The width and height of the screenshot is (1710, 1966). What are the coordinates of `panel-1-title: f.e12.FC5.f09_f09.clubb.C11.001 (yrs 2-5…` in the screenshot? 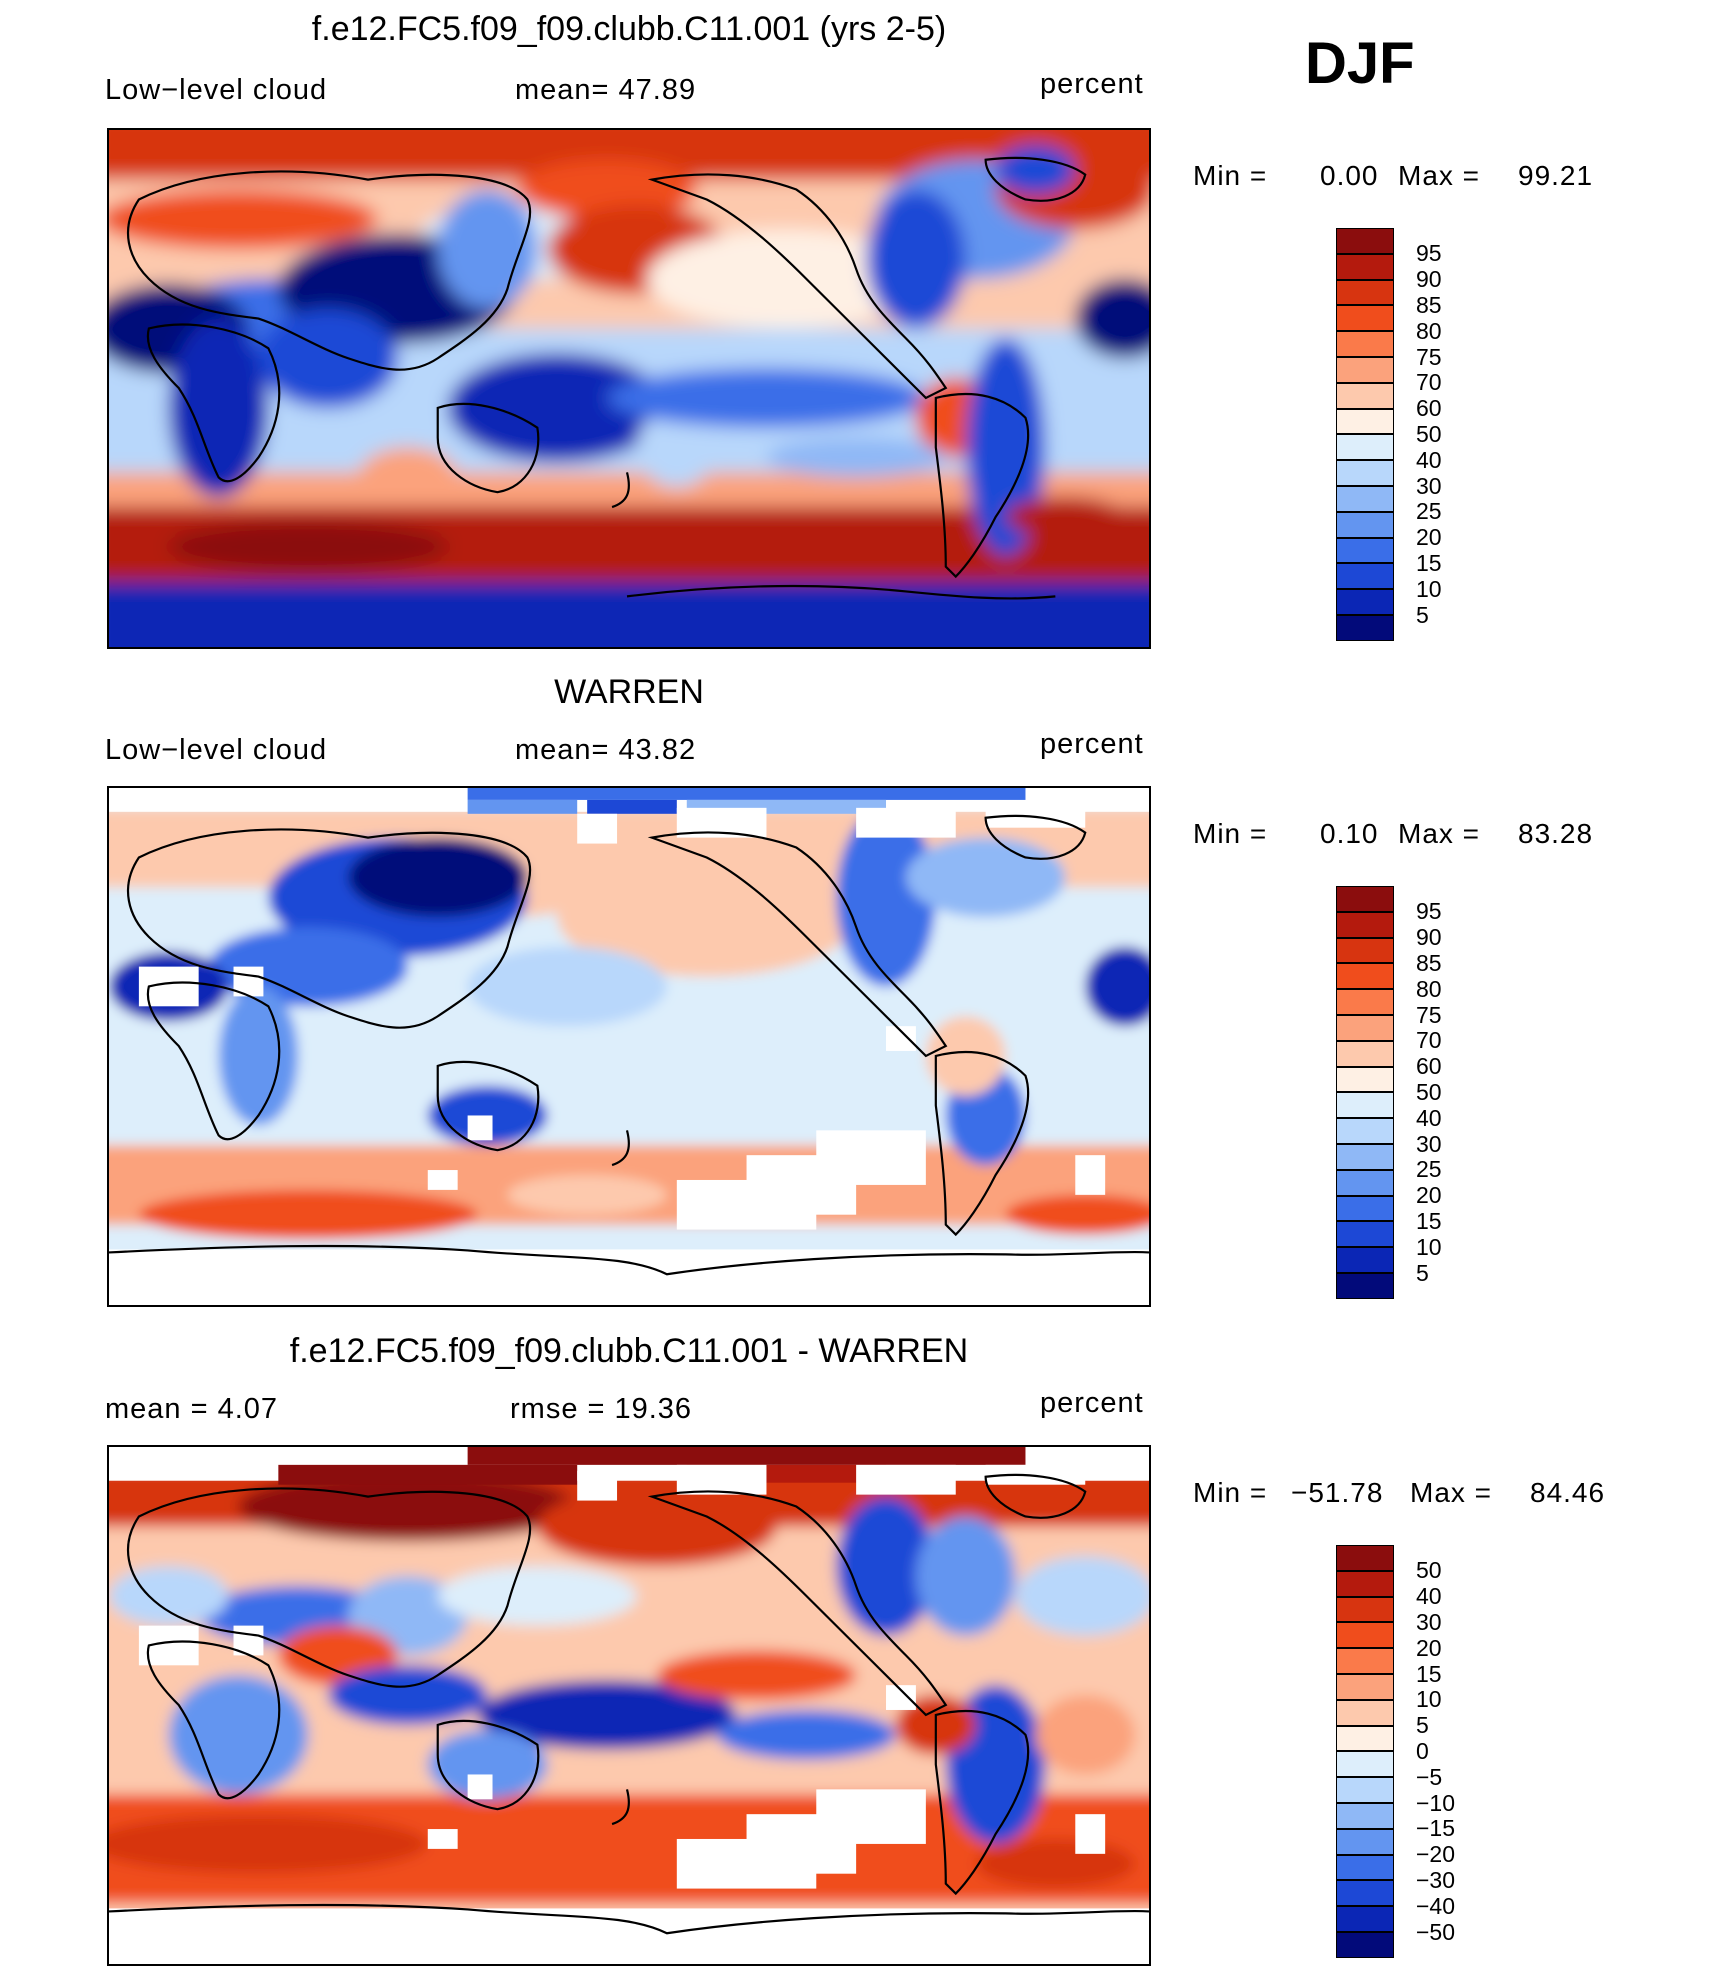 It's located at (629, 29).